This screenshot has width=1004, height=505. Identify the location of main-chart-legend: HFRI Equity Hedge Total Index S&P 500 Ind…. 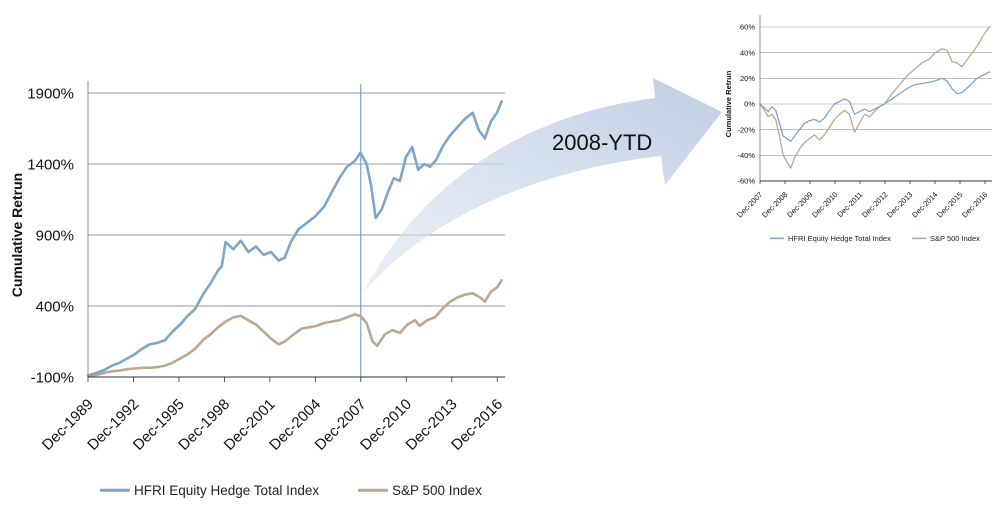
(291, 490).